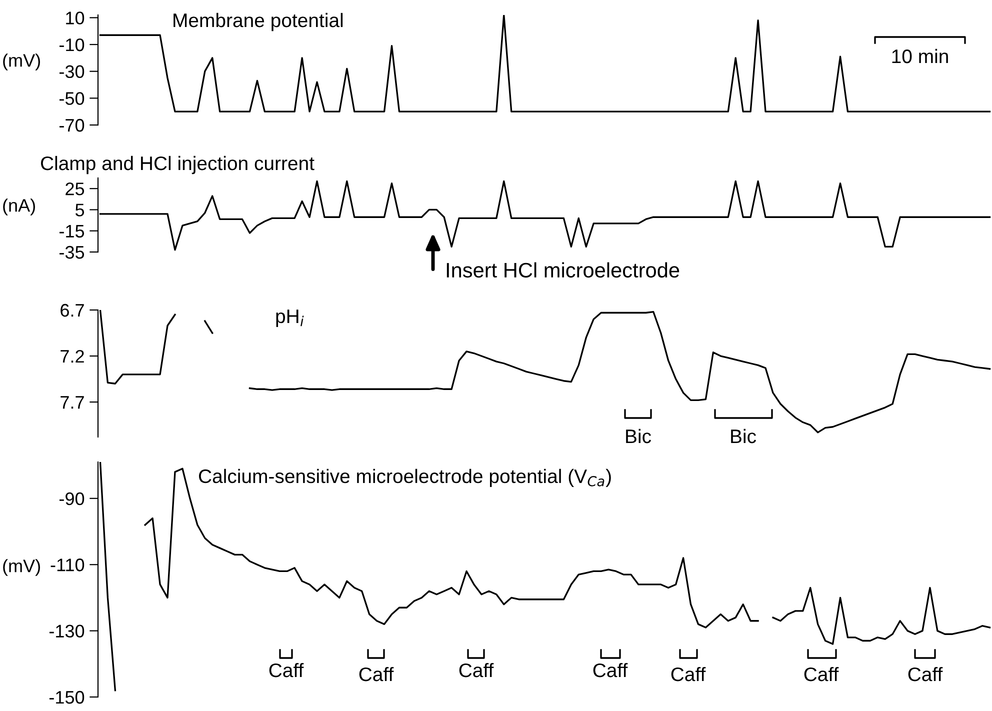 This screenshot has width=992, height=711. I want to click on y-tick-label: 5, so click(79, 210).